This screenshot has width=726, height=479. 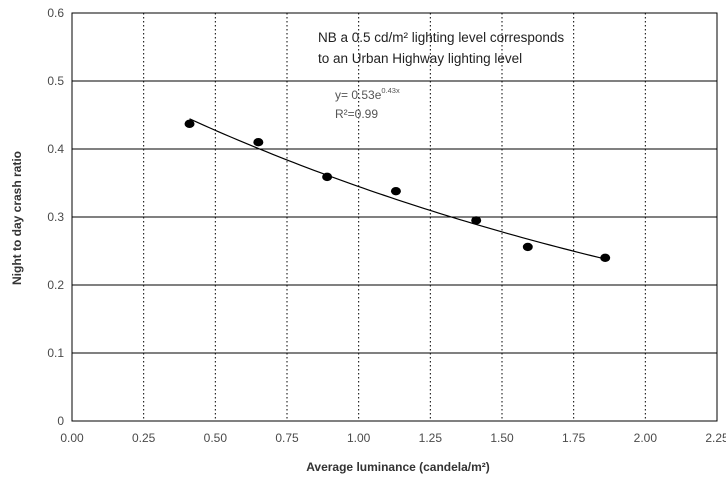 What do you see at coordinates (17, 218) in the screenshot?
I see `y-axis-title: Night to day crash ratio` at bounding box center [17, 218].